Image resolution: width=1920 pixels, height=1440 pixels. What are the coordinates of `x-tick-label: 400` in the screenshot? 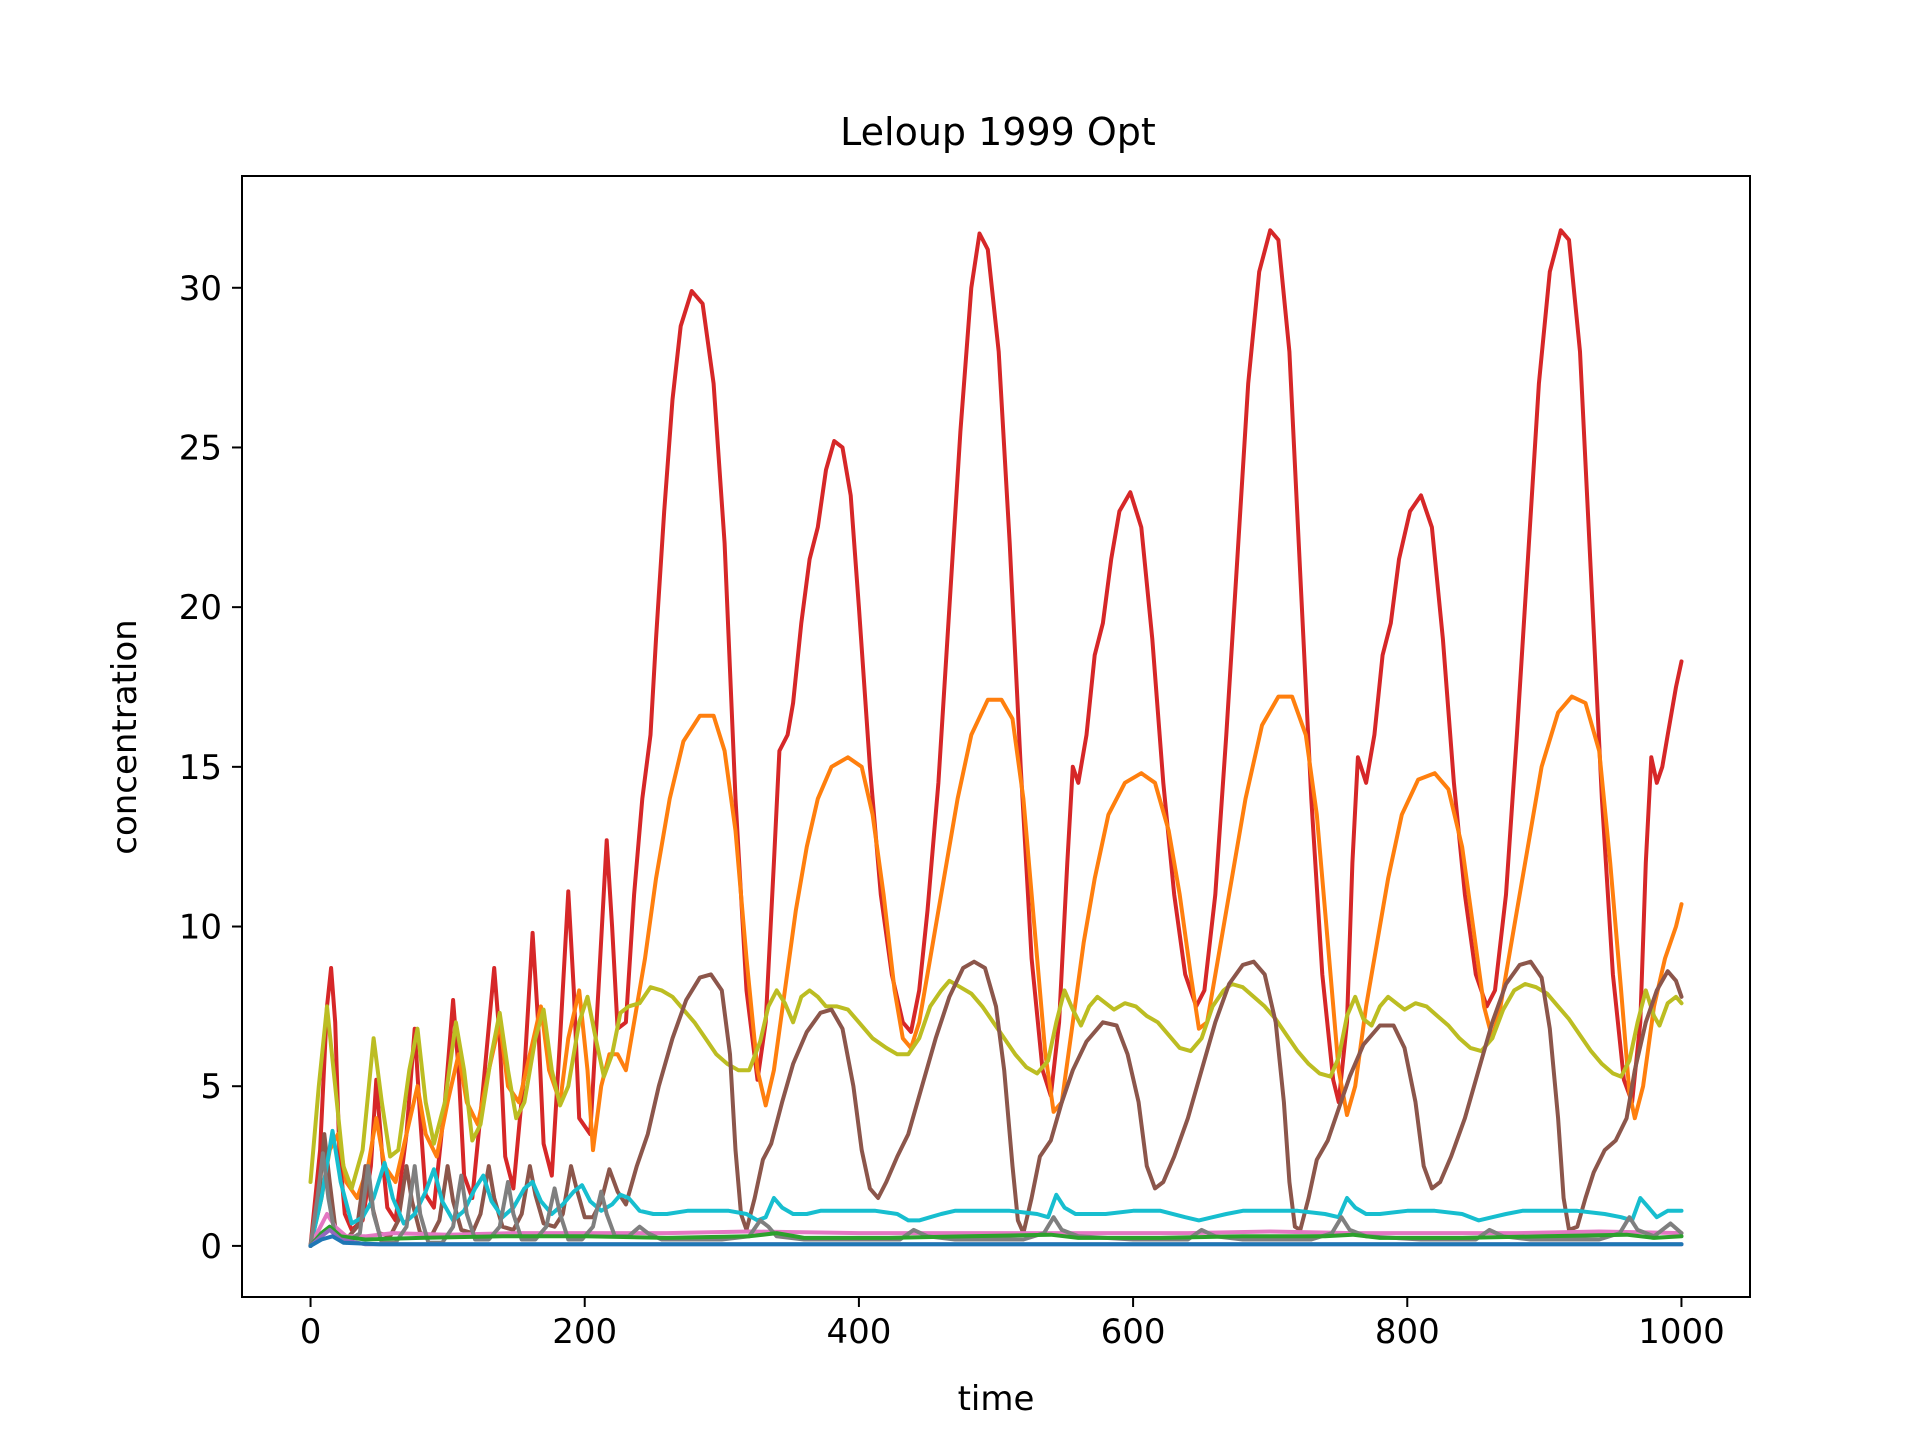 It's located at (858, 1332).